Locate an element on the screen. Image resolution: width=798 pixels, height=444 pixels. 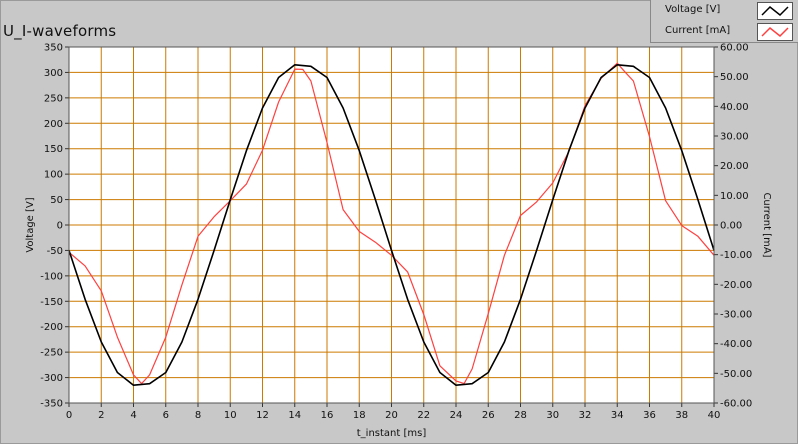
y-left-tick-label: -350 is located at coordinates (51, 404).